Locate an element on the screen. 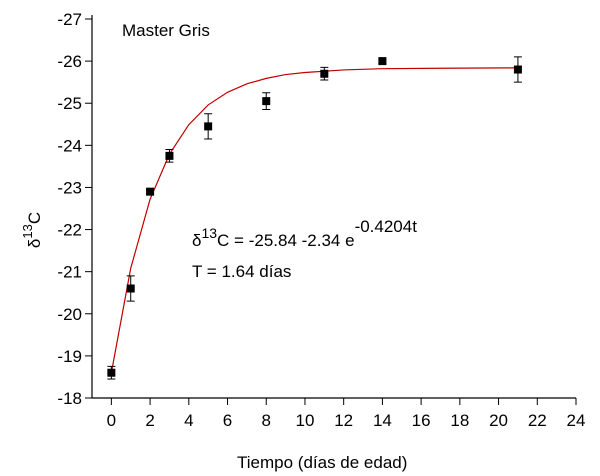 The width and height of the screenshot is (600, 476). y-tick-label: -20 is located at coordinates (69, 314).